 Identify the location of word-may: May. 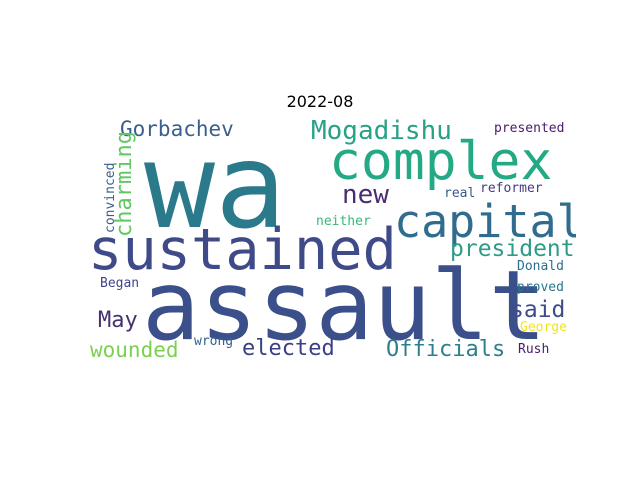
(118, 320).